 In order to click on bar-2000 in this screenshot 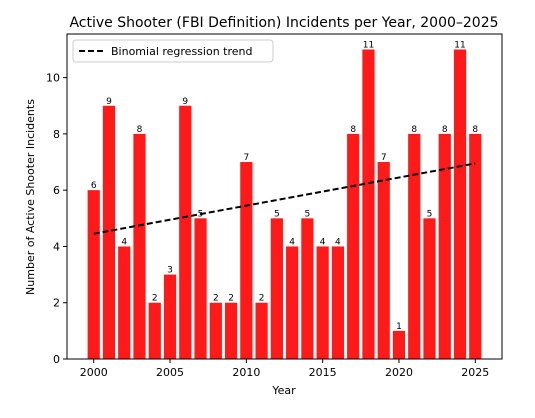, I will do `click(93, 274)`.